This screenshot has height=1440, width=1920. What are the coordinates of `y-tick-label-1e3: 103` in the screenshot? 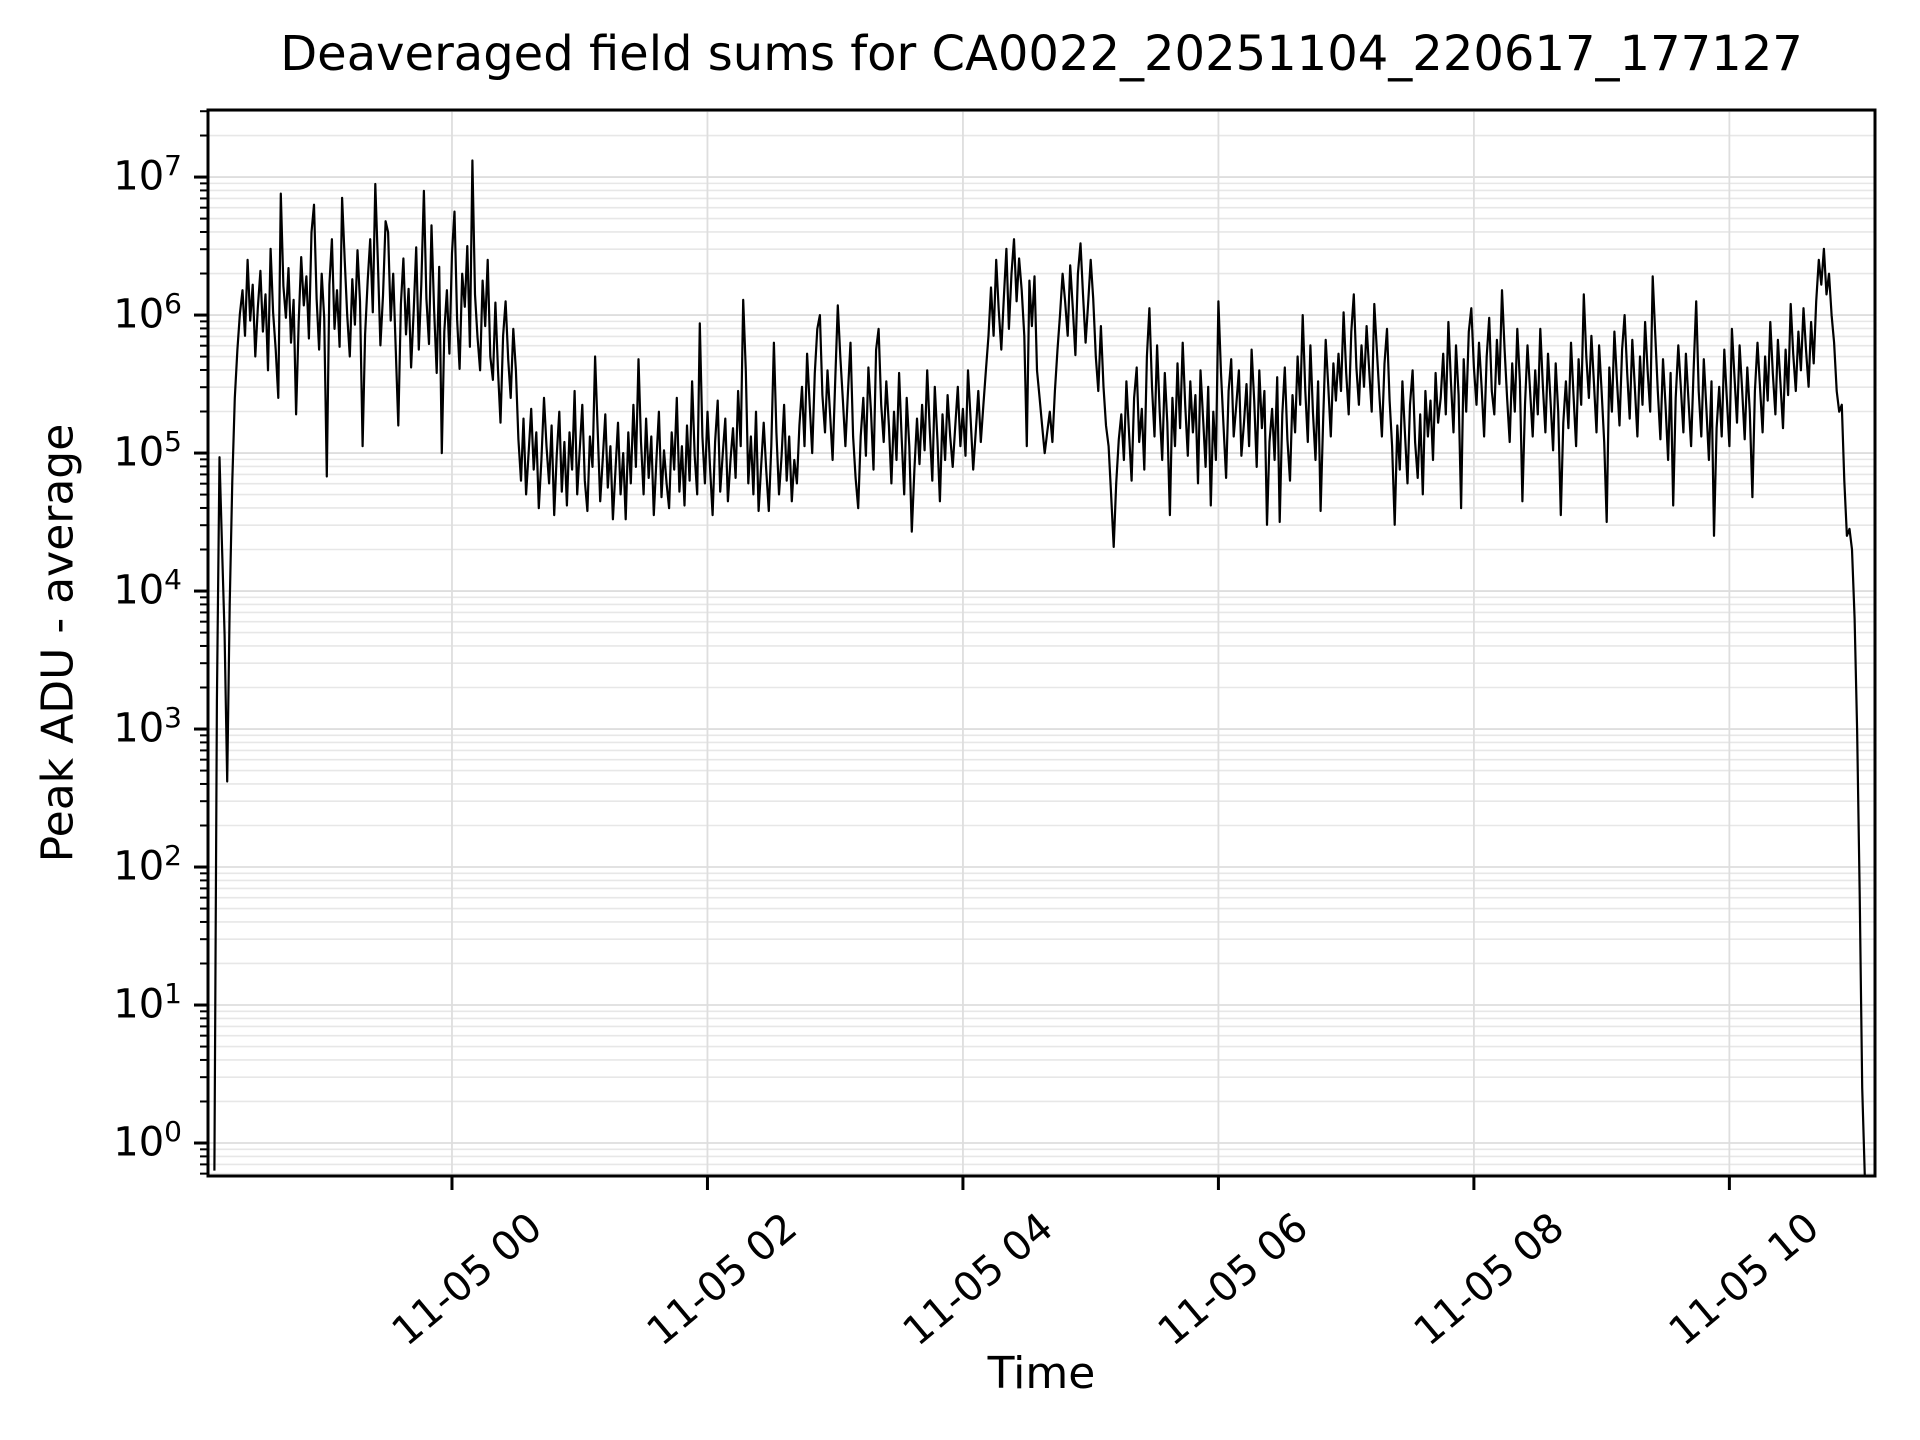 It's located at (147, 726).